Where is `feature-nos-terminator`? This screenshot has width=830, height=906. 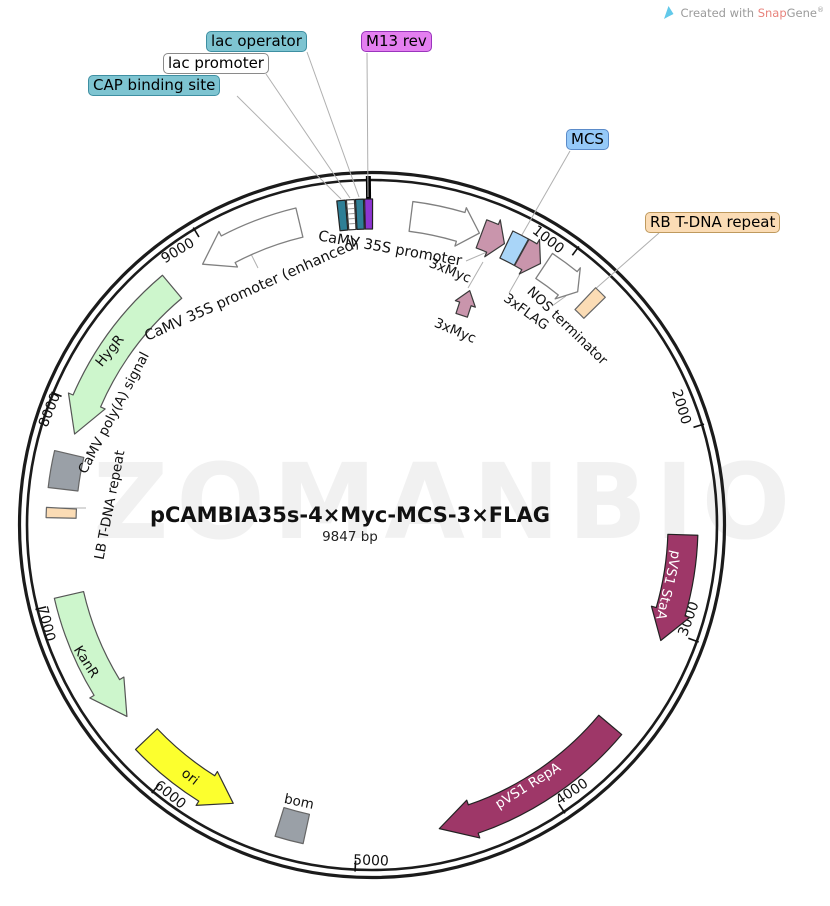
feature-nos-terminator is located at coordinates (558, 276).